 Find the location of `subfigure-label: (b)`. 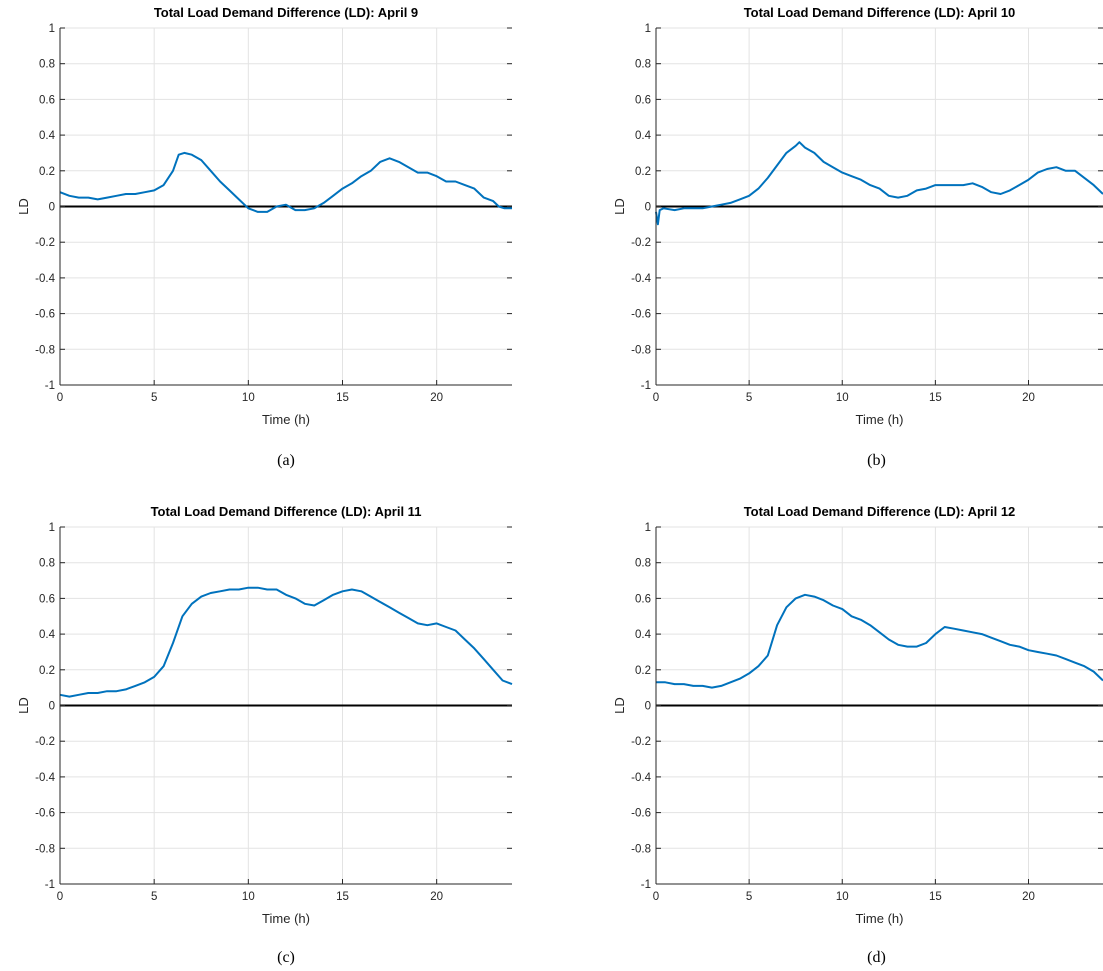

subfigure-label: (b) is located at coordinates (876, 460).